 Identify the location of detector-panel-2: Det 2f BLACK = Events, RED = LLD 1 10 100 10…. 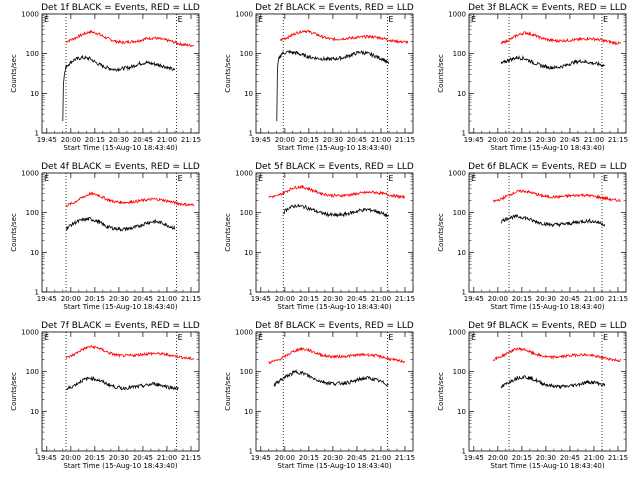
(319, 77).